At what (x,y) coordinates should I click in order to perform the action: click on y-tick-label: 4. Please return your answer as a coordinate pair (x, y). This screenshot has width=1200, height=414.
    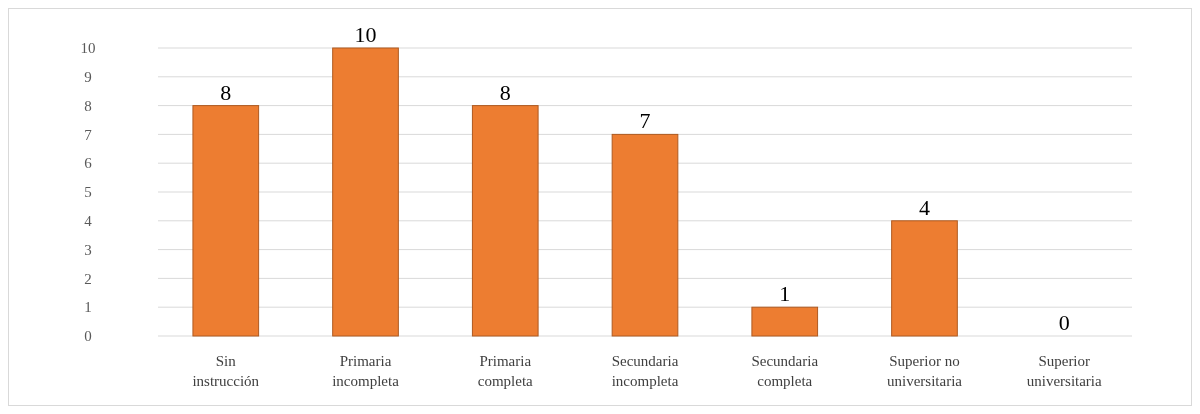
    Looking at the image, I should click on (88, 221).